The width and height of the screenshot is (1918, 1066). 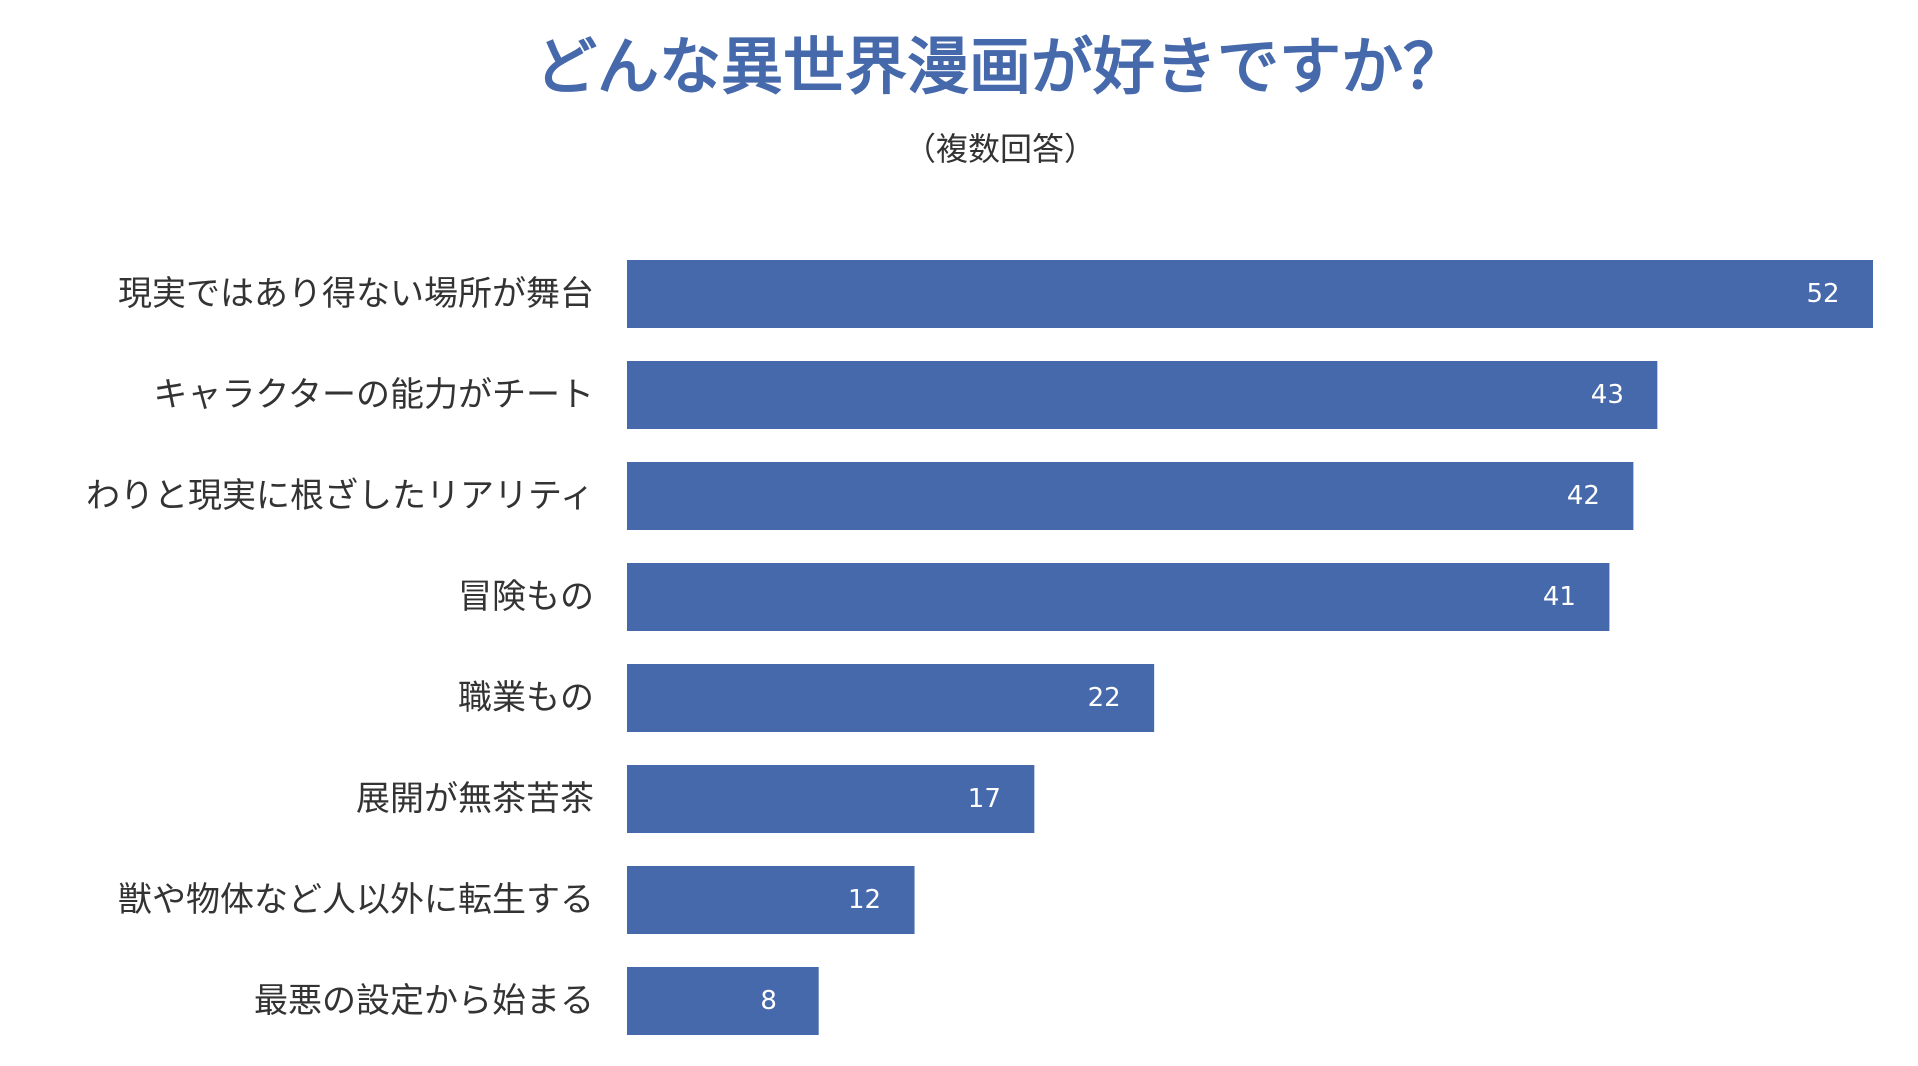 I want to click on chart-subtitle: （複数回答）, so click(x=1000, y=149).